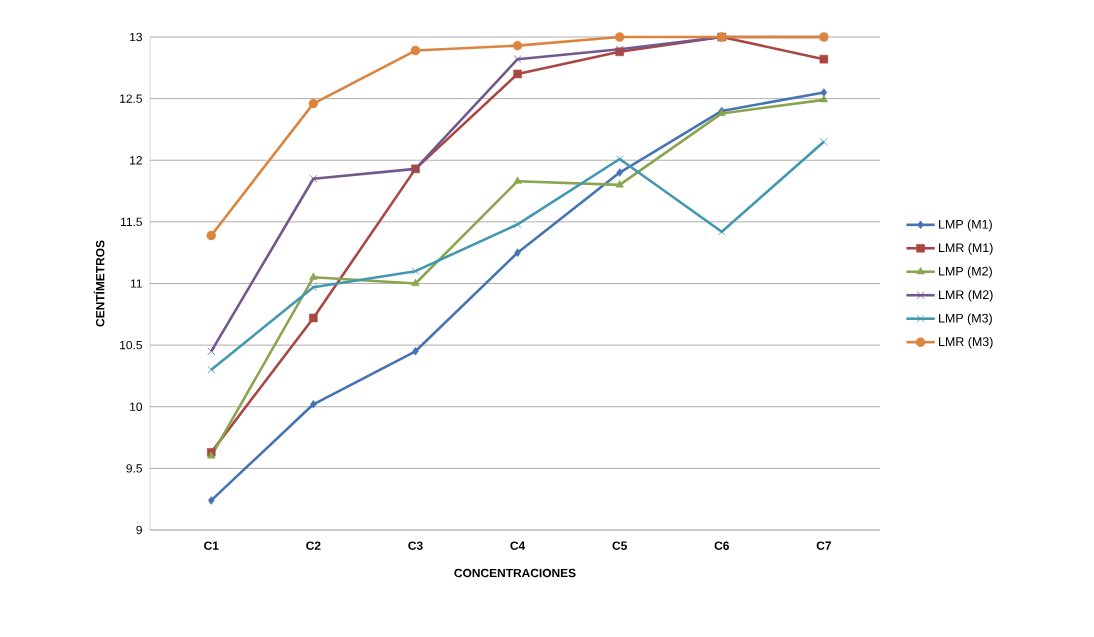  I want to click on x-tick-label: C5, so click(619, 545).